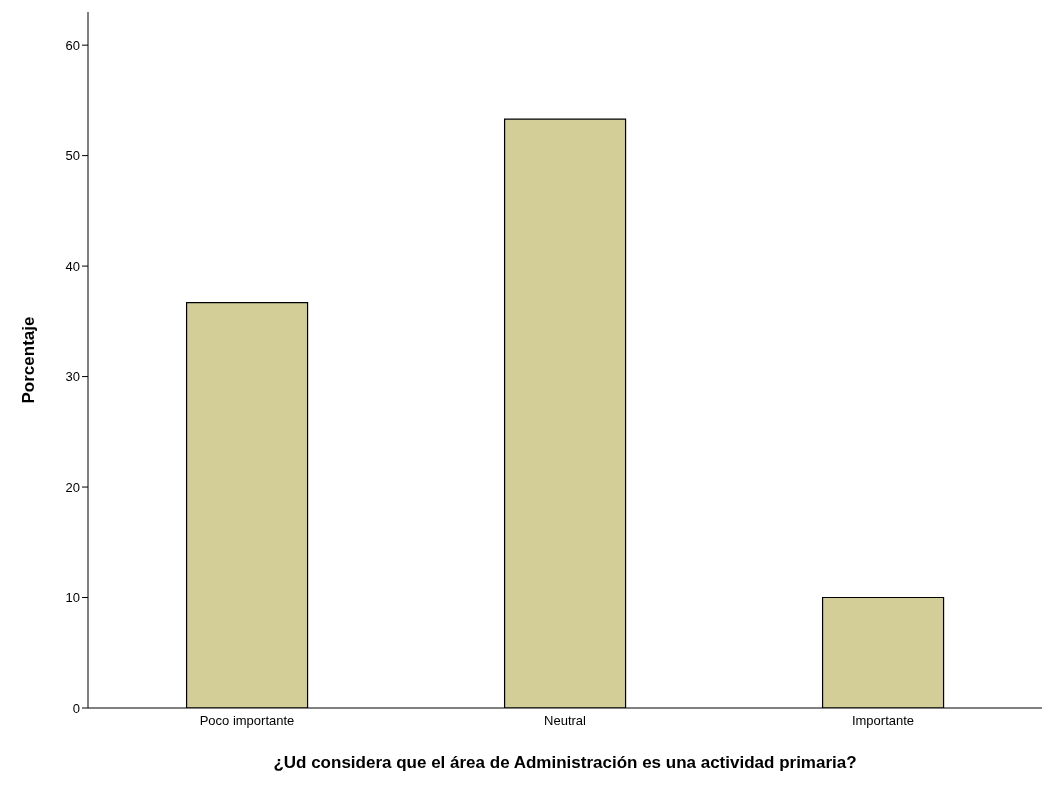 The width and height of the screenshot is (1049, 797). Describe the element at coordinates (72, 377) in the screenshot. I see `y-tick-label: 30` at that location.